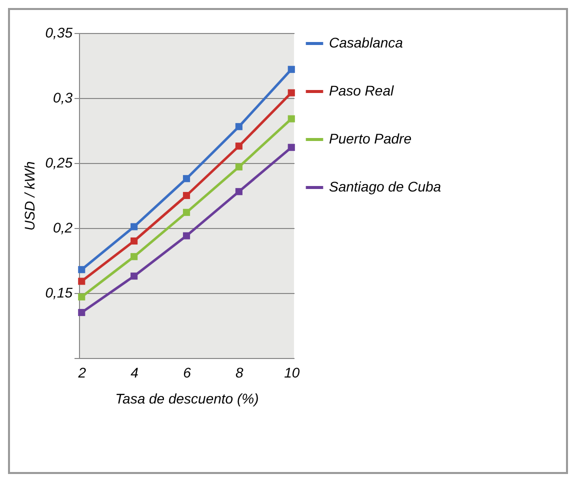 This screenshot has width=580, height=486. Describe the element at coordinates (134, 372) in the screenshot. I see `x-tick-label: 4` at that location.